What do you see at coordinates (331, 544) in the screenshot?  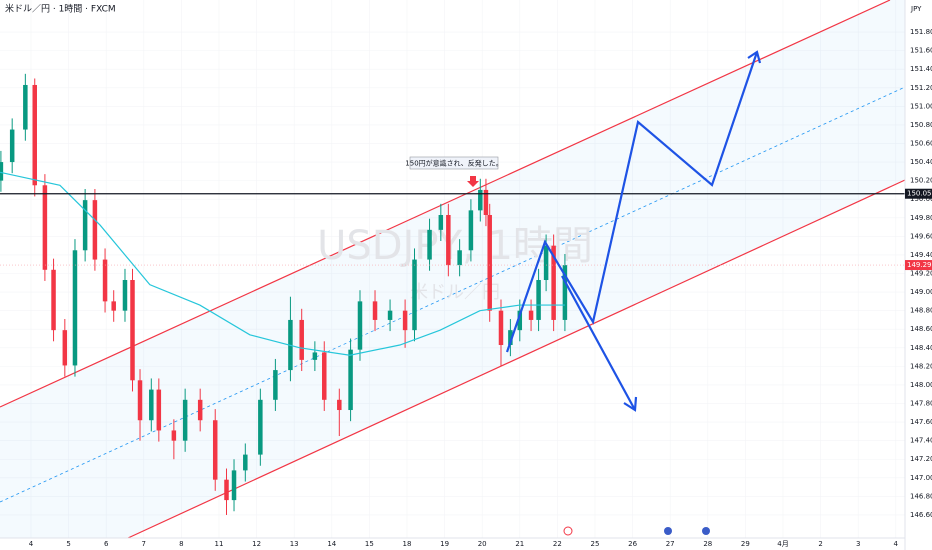 I see `x-tick-label: 14` at bounding box center [331, 544].